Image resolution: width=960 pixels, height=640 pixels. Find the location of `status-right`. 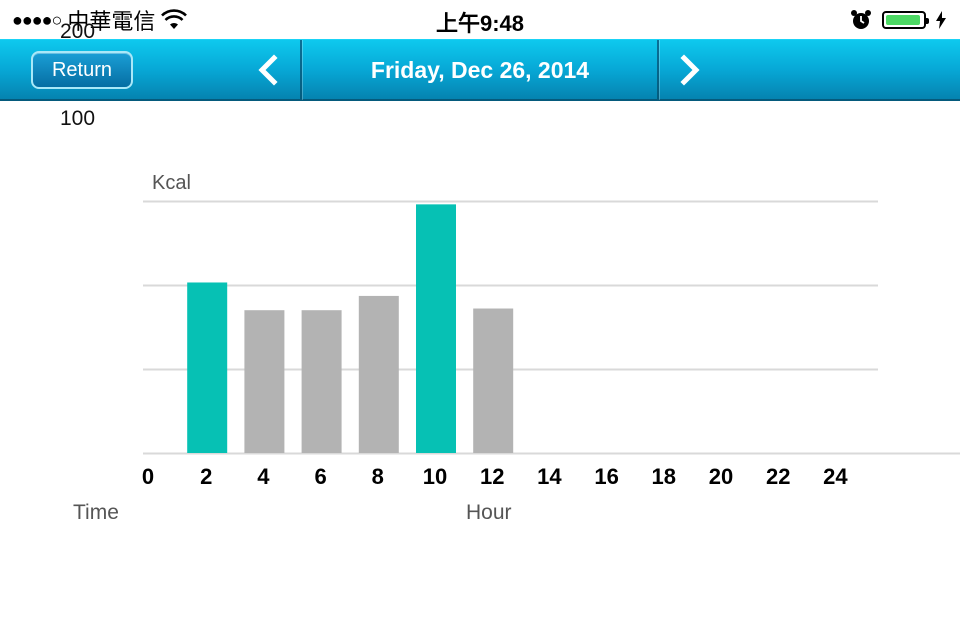

status-right is located at coordinates (898, 20).